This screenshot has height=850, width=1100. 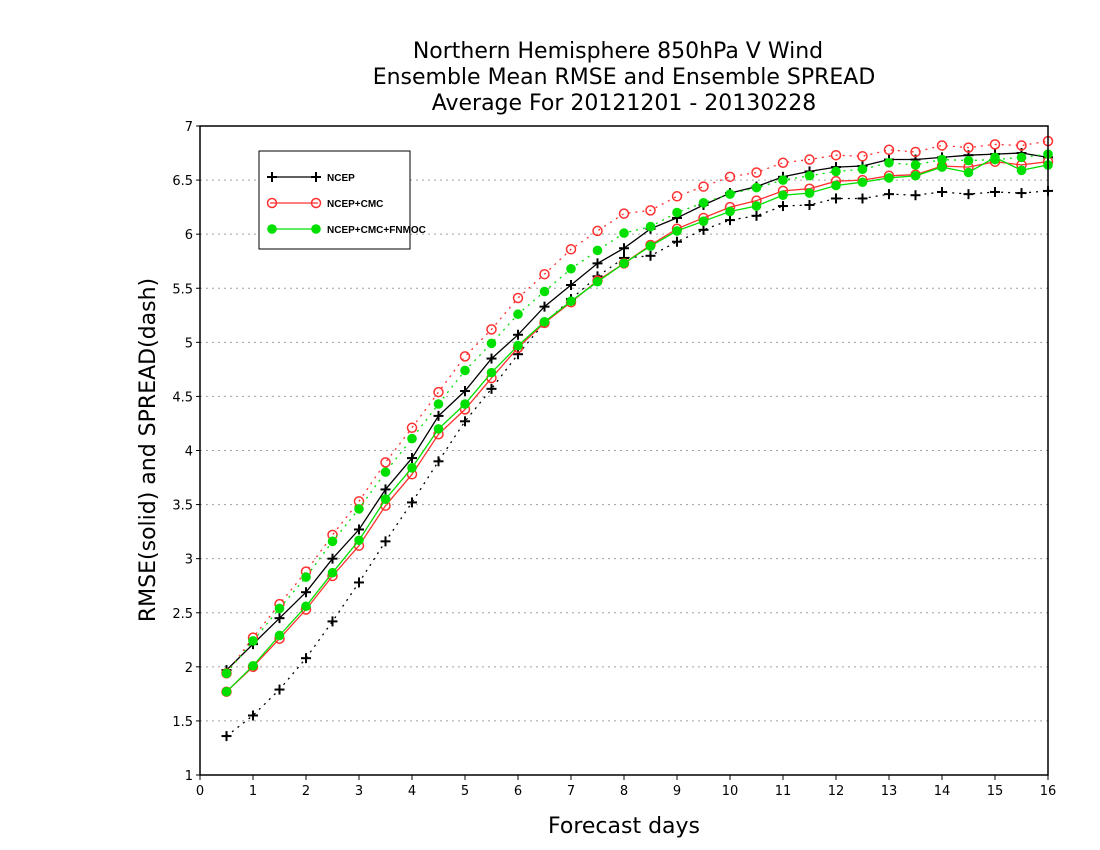 I want to click on y-tick-label: 5, so click(x=189, y=343).